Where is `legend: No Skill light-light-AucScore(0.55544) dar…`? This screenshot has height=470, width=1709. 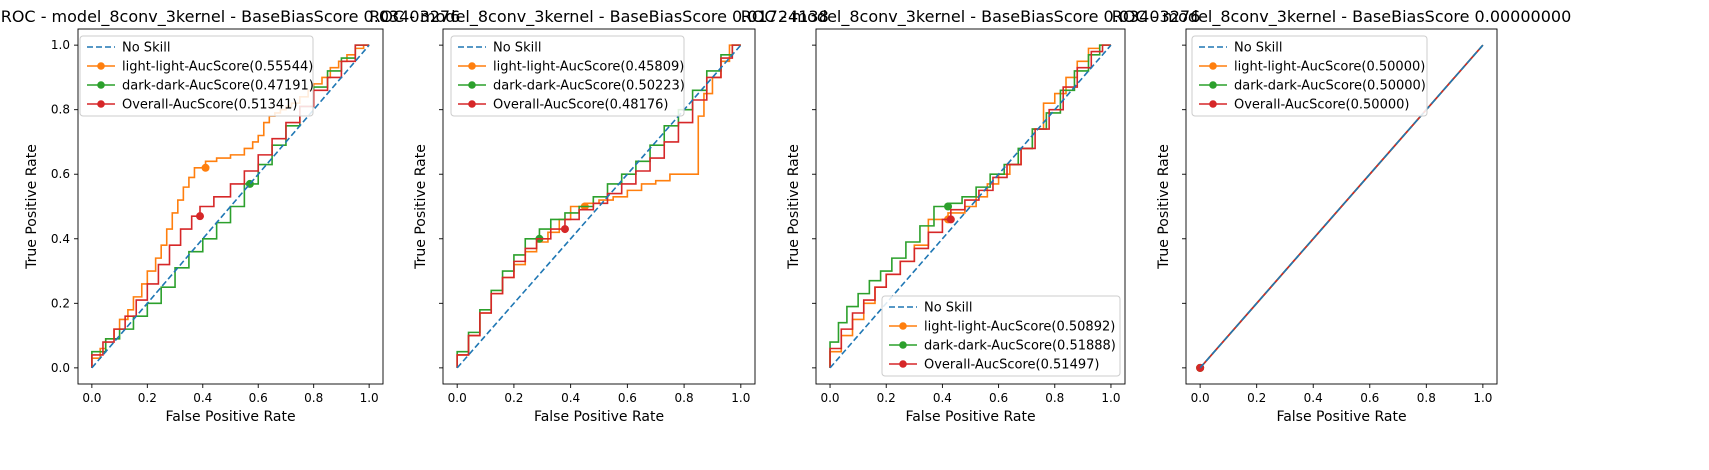 legend: No Skill light-light-AucScore(0.55544) dar… is located at coordinates (196, 76).